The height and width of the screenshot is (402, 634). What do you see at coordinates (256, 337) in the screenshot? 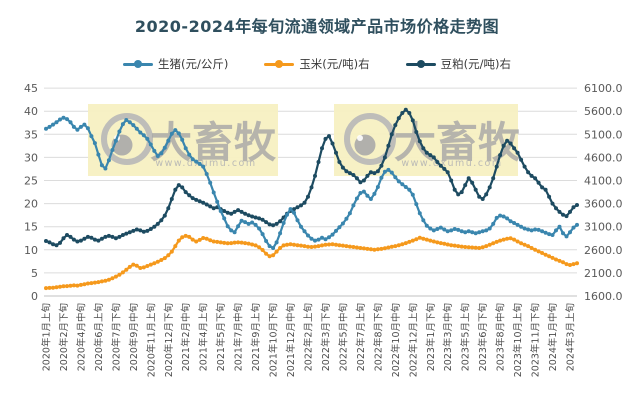
I see `x-axis-tick-label: 2021年9月上旬` at bounding box center [256, 337].